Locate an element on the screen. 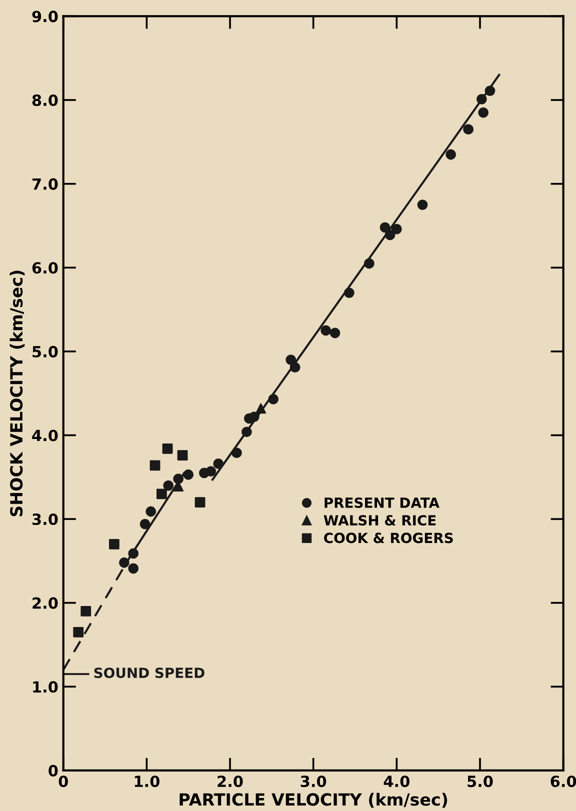 This screenshot has width=576, height=811. y-tick-label: 2.0 is located at coordinates (45, 603).